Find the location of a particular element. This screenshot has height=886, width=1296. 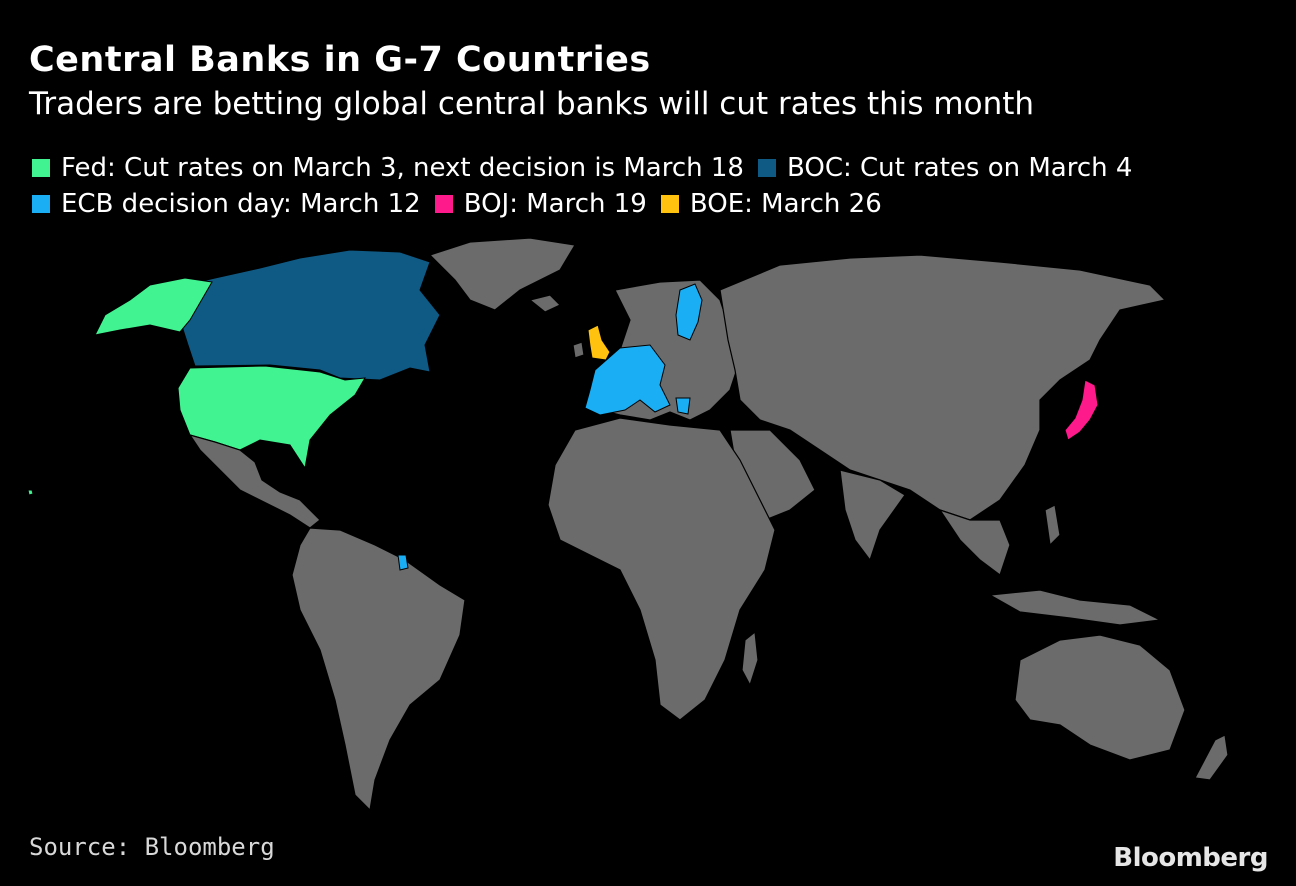

legend-item-boe: BOE: March 26 is located at coordinates (771, 204).